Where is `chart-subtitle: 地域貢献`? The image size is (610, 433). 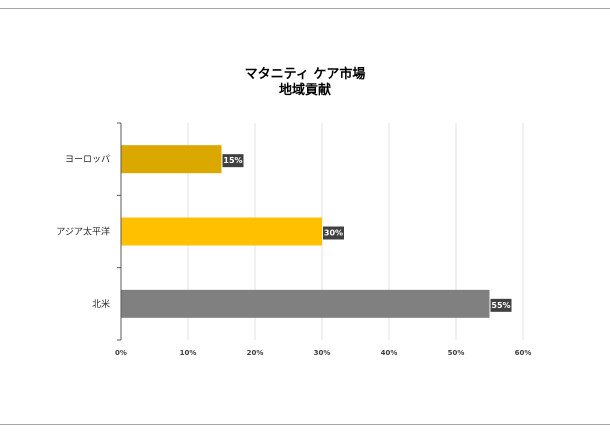
chart-subtitle: 地域貢献 is located at coordinates (305, 90).